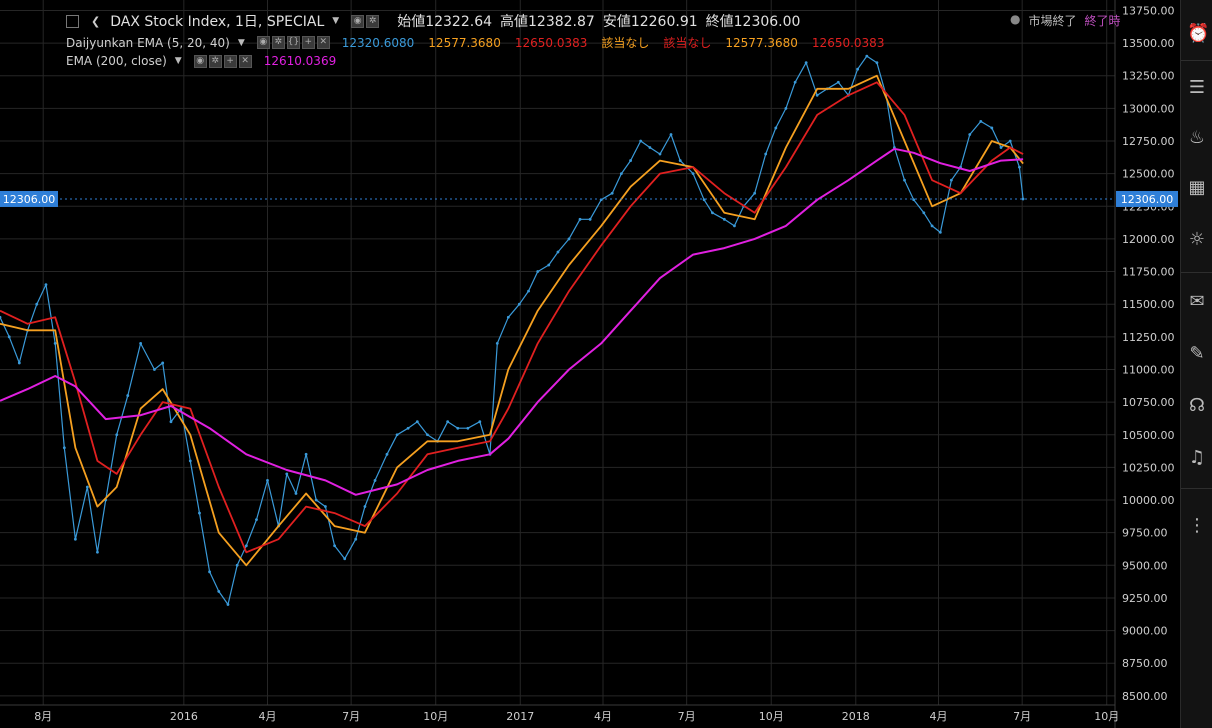 This screenshot has width=1212, height=728. What do you see at coordinates (464, 42) in the screenshot?
I see `daijyunkan-value-2: 12577.3680` at bounding box center [464, 42].